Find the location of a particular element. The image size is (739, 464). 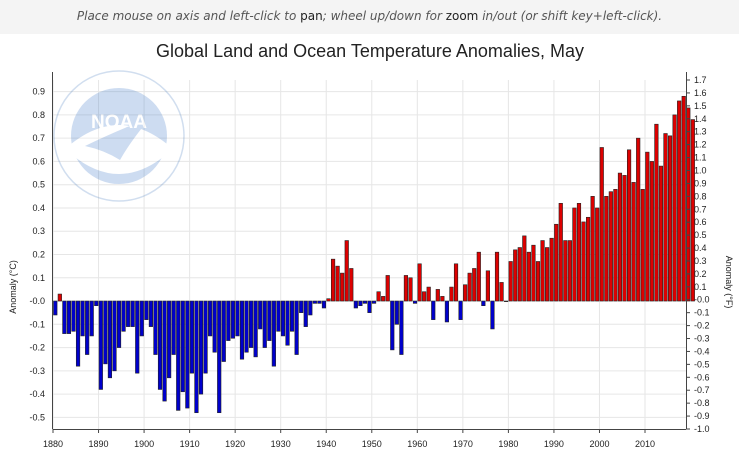

x-tick-label: 1920 is located at coordinates (235, 444).